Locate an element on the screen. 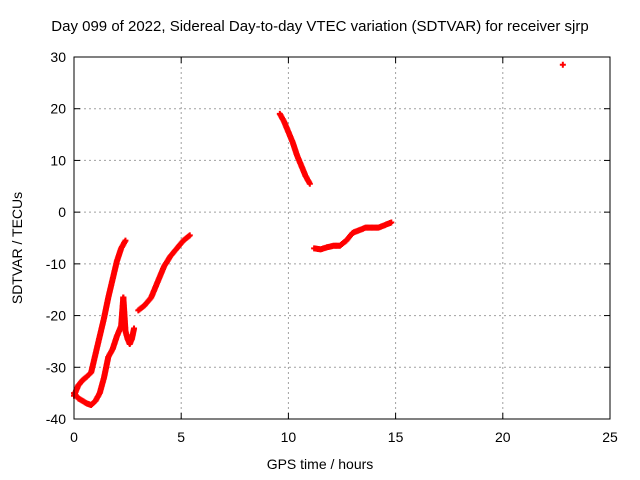 The width and height of the screenshot is (640, 480). y-tick-label: 0 is located at coordinates (62, 212).